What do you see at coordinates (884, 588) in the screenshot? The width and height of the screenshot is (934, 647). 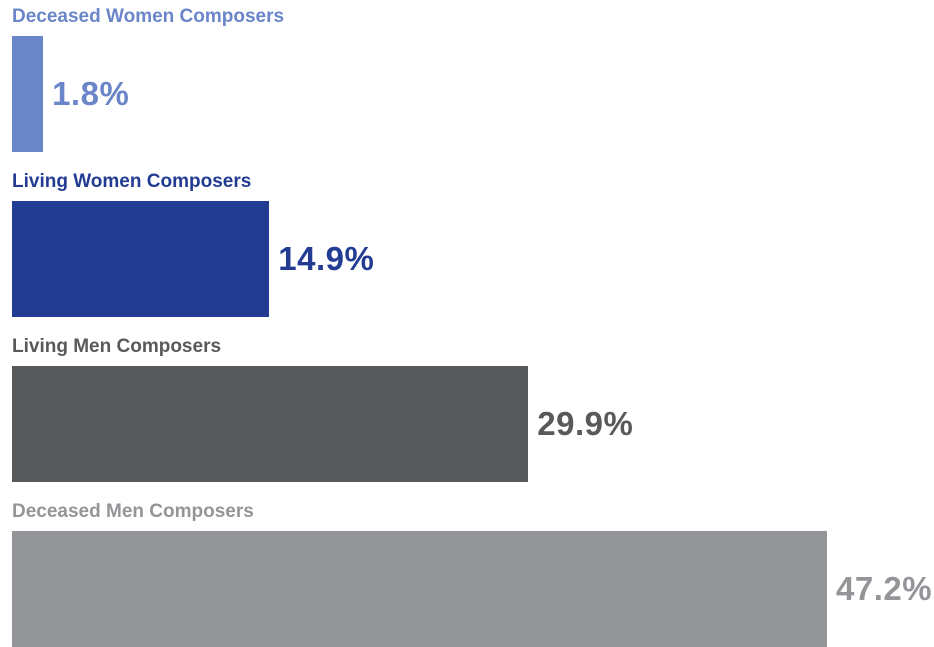 I see `value-label: 47.2%` at bounding box center [884, 588].